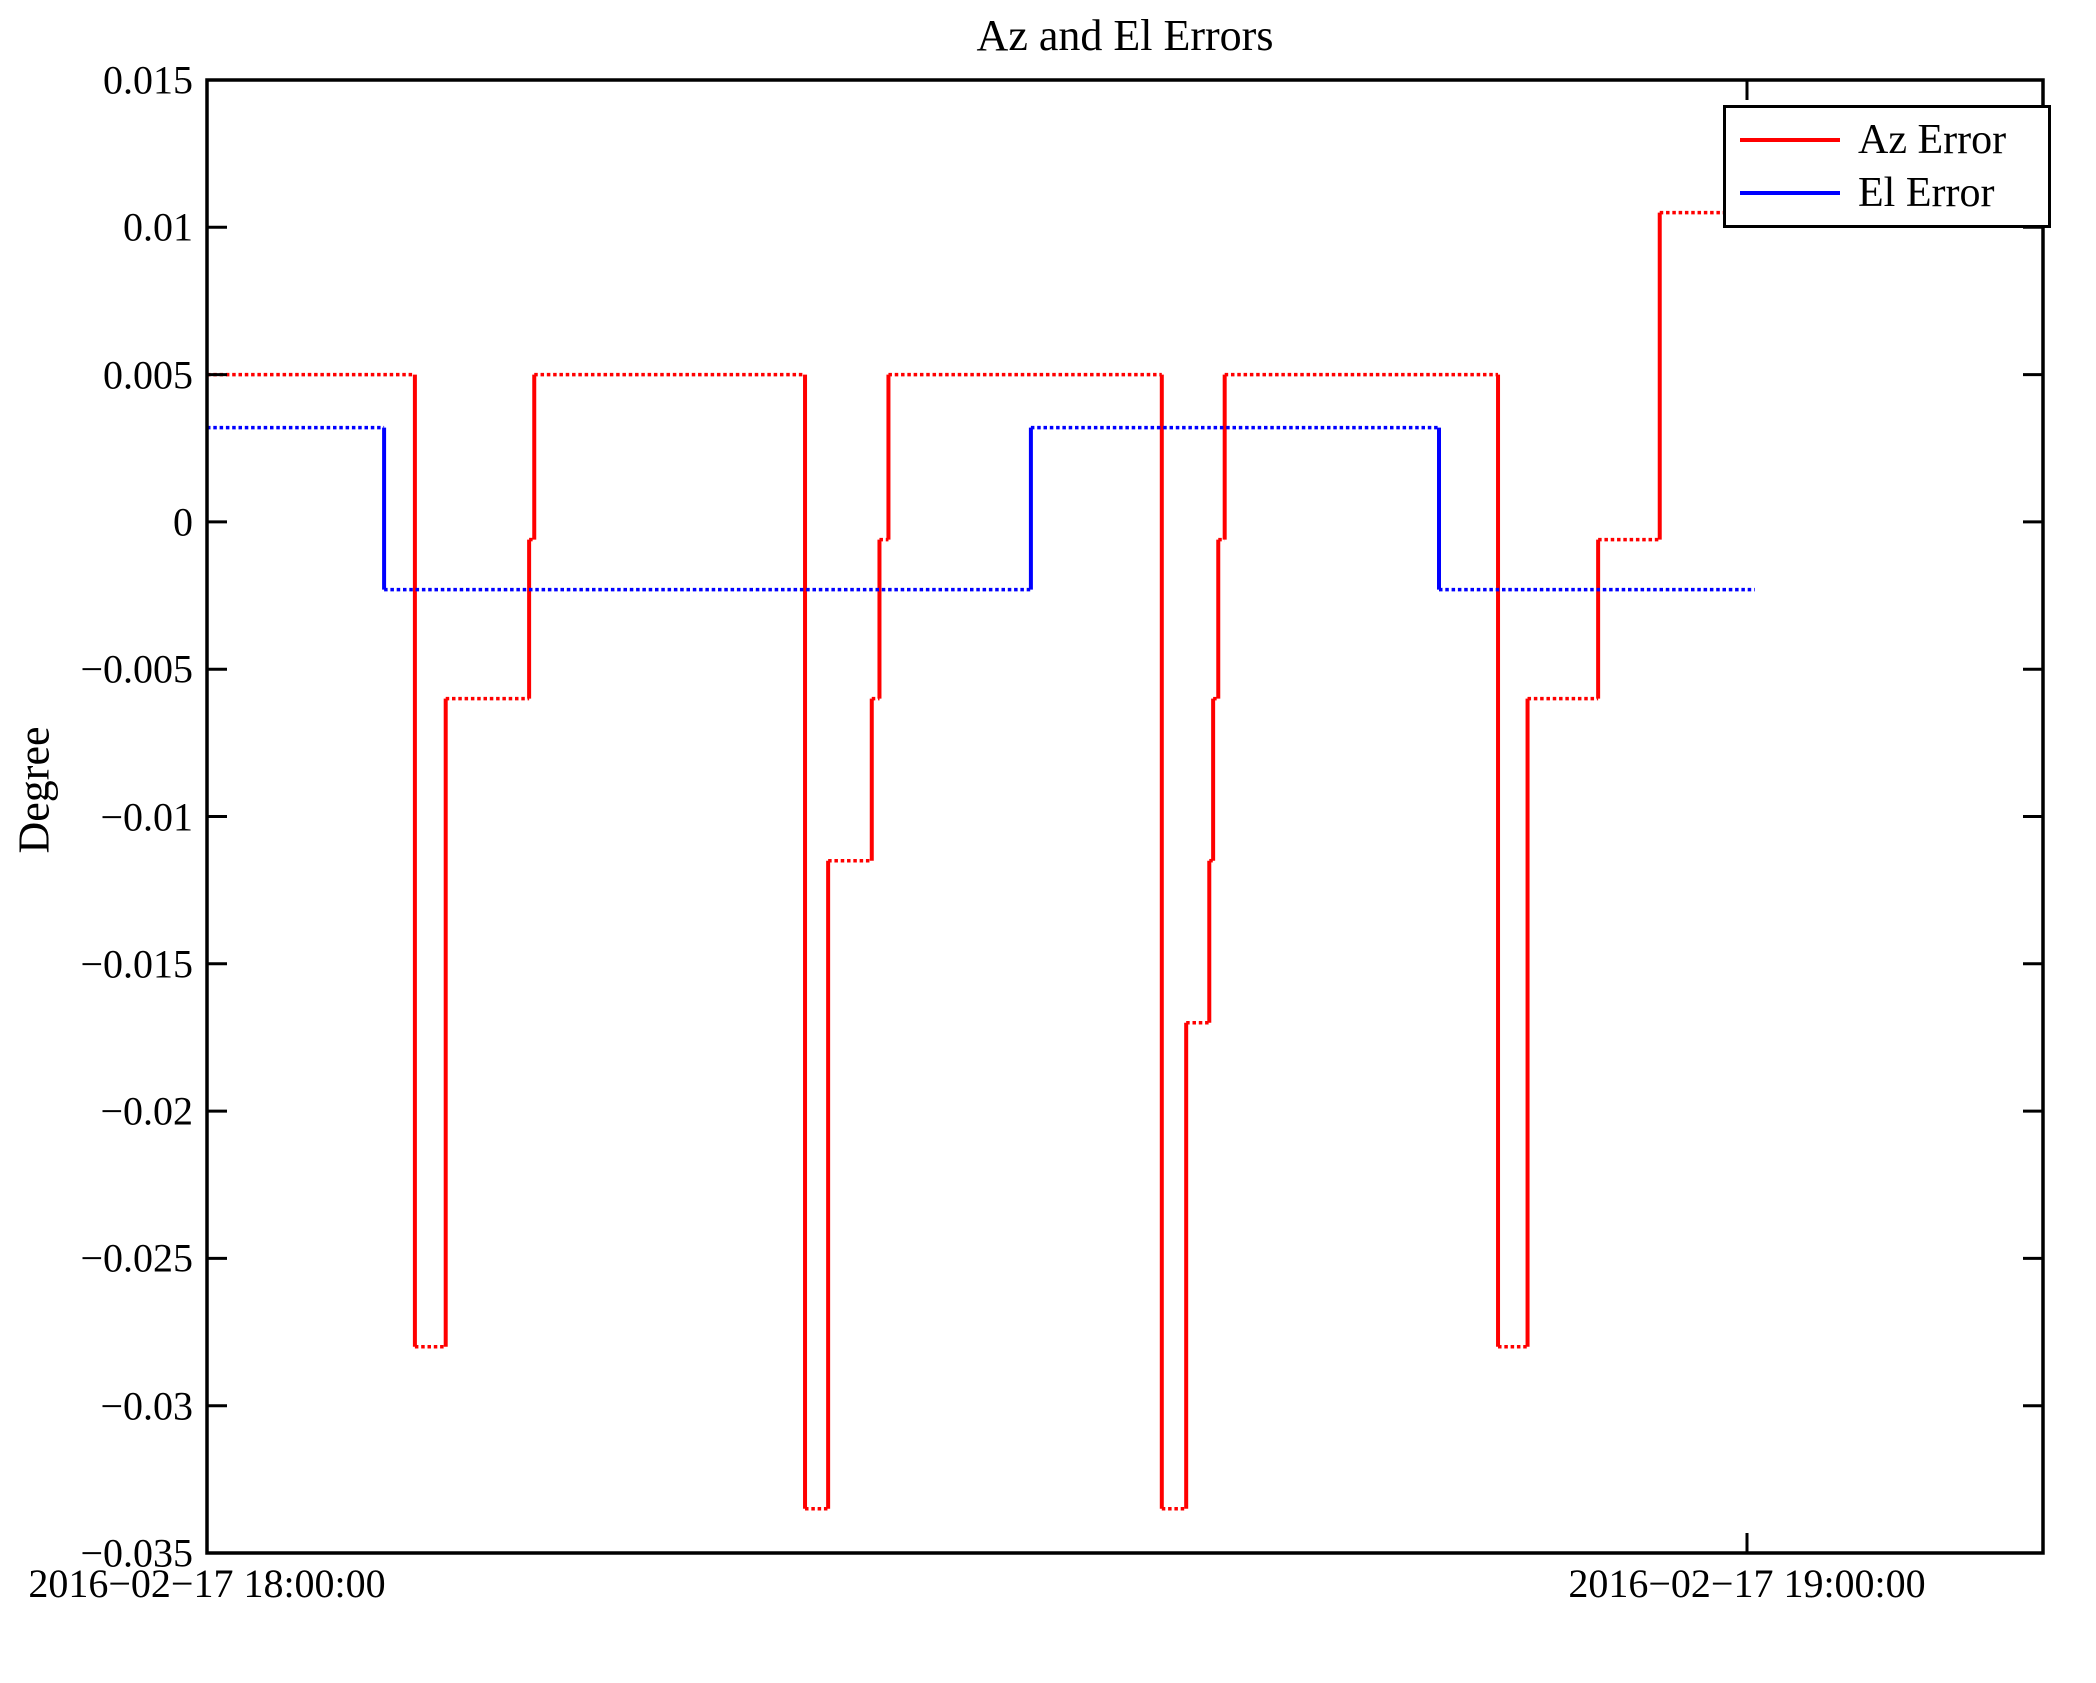 The width and height of the screenshot is (2096, 1683). I want to click on y-tick-label: −0.02, so click(146, 1111).